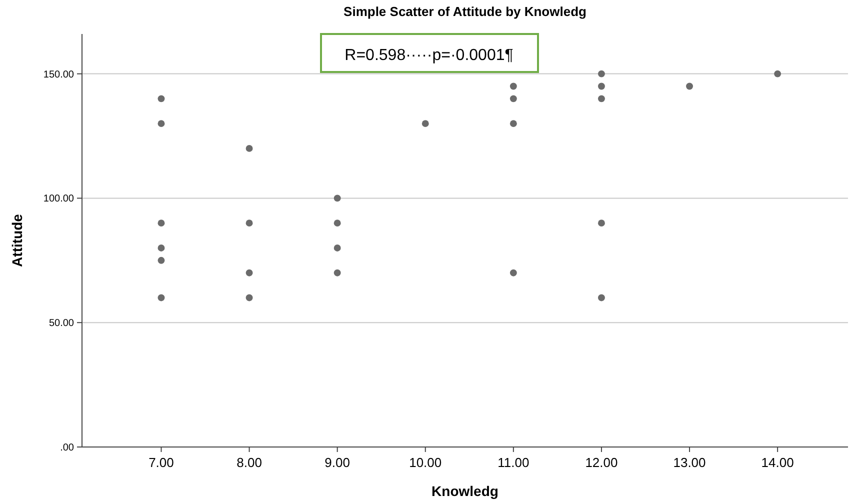 Image resolution: width=850 pixels, height=504 pixels. Describe the element at coordinates (601, 462) in the screenshot. I see `x-tick-label: 12.00` at that location.